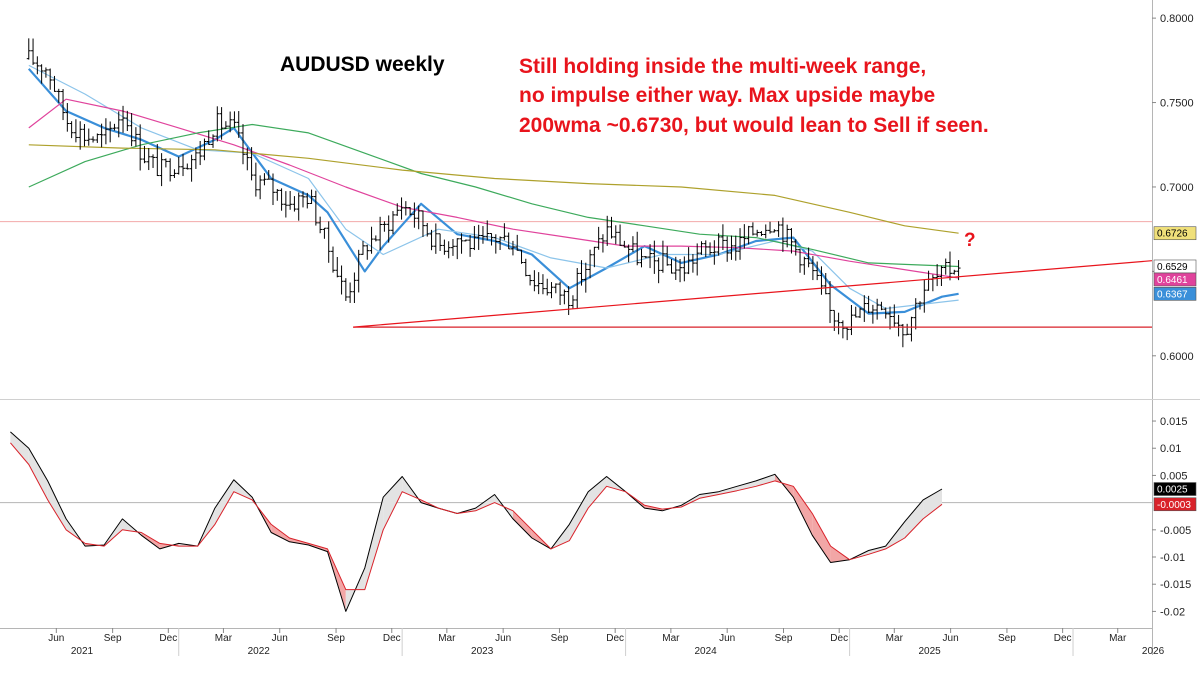 This screenshot has width=1200, height=680. I want to click on badge-text: -0.0003, so click(1174, 505).